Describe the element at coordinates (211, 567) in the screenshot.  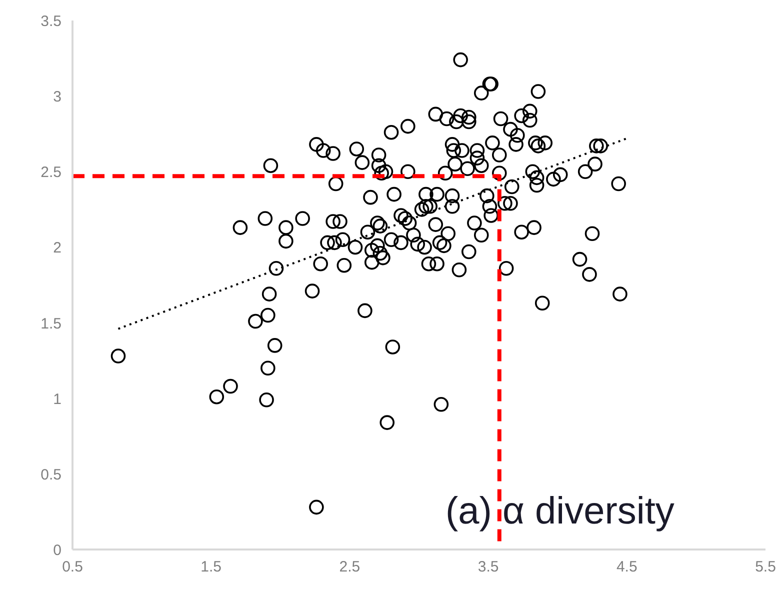
I see `x-tick-label: 1.5` at that location.